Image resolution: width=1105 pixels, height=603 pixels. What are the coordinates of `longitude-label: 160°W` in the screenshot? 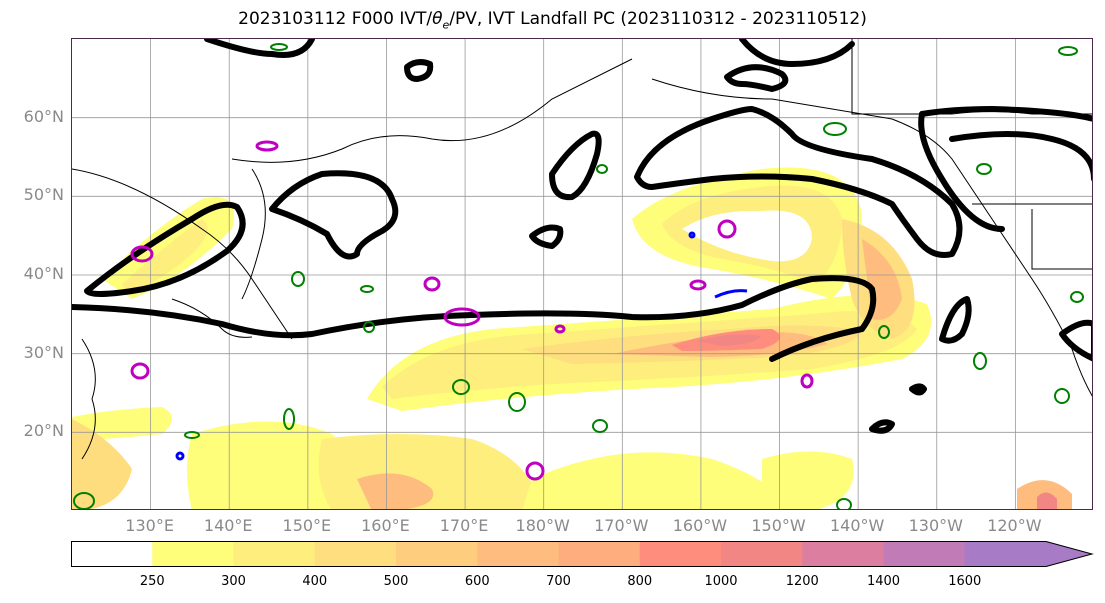 It's located at (700, 525).